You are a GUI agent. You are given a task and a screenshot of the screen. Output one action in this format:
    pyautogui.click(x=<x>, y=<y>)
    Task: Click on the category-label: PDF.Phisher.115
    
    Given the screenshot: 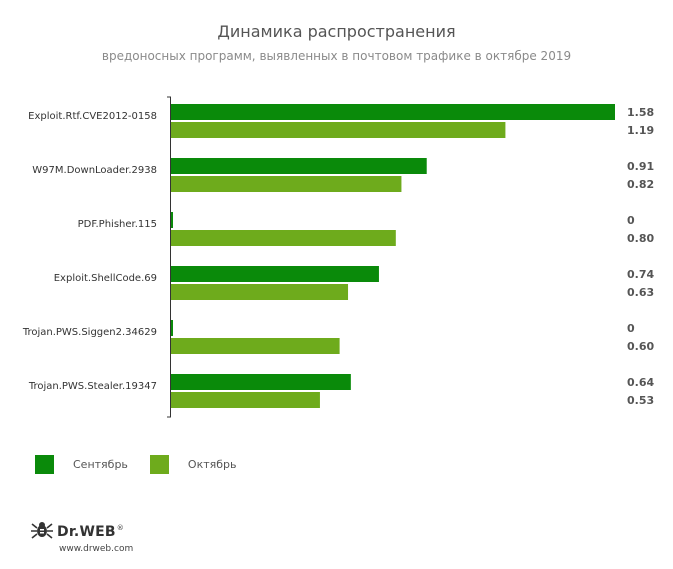 What is the action you would take?
    pyautogui.click(x=117, y=224)
    